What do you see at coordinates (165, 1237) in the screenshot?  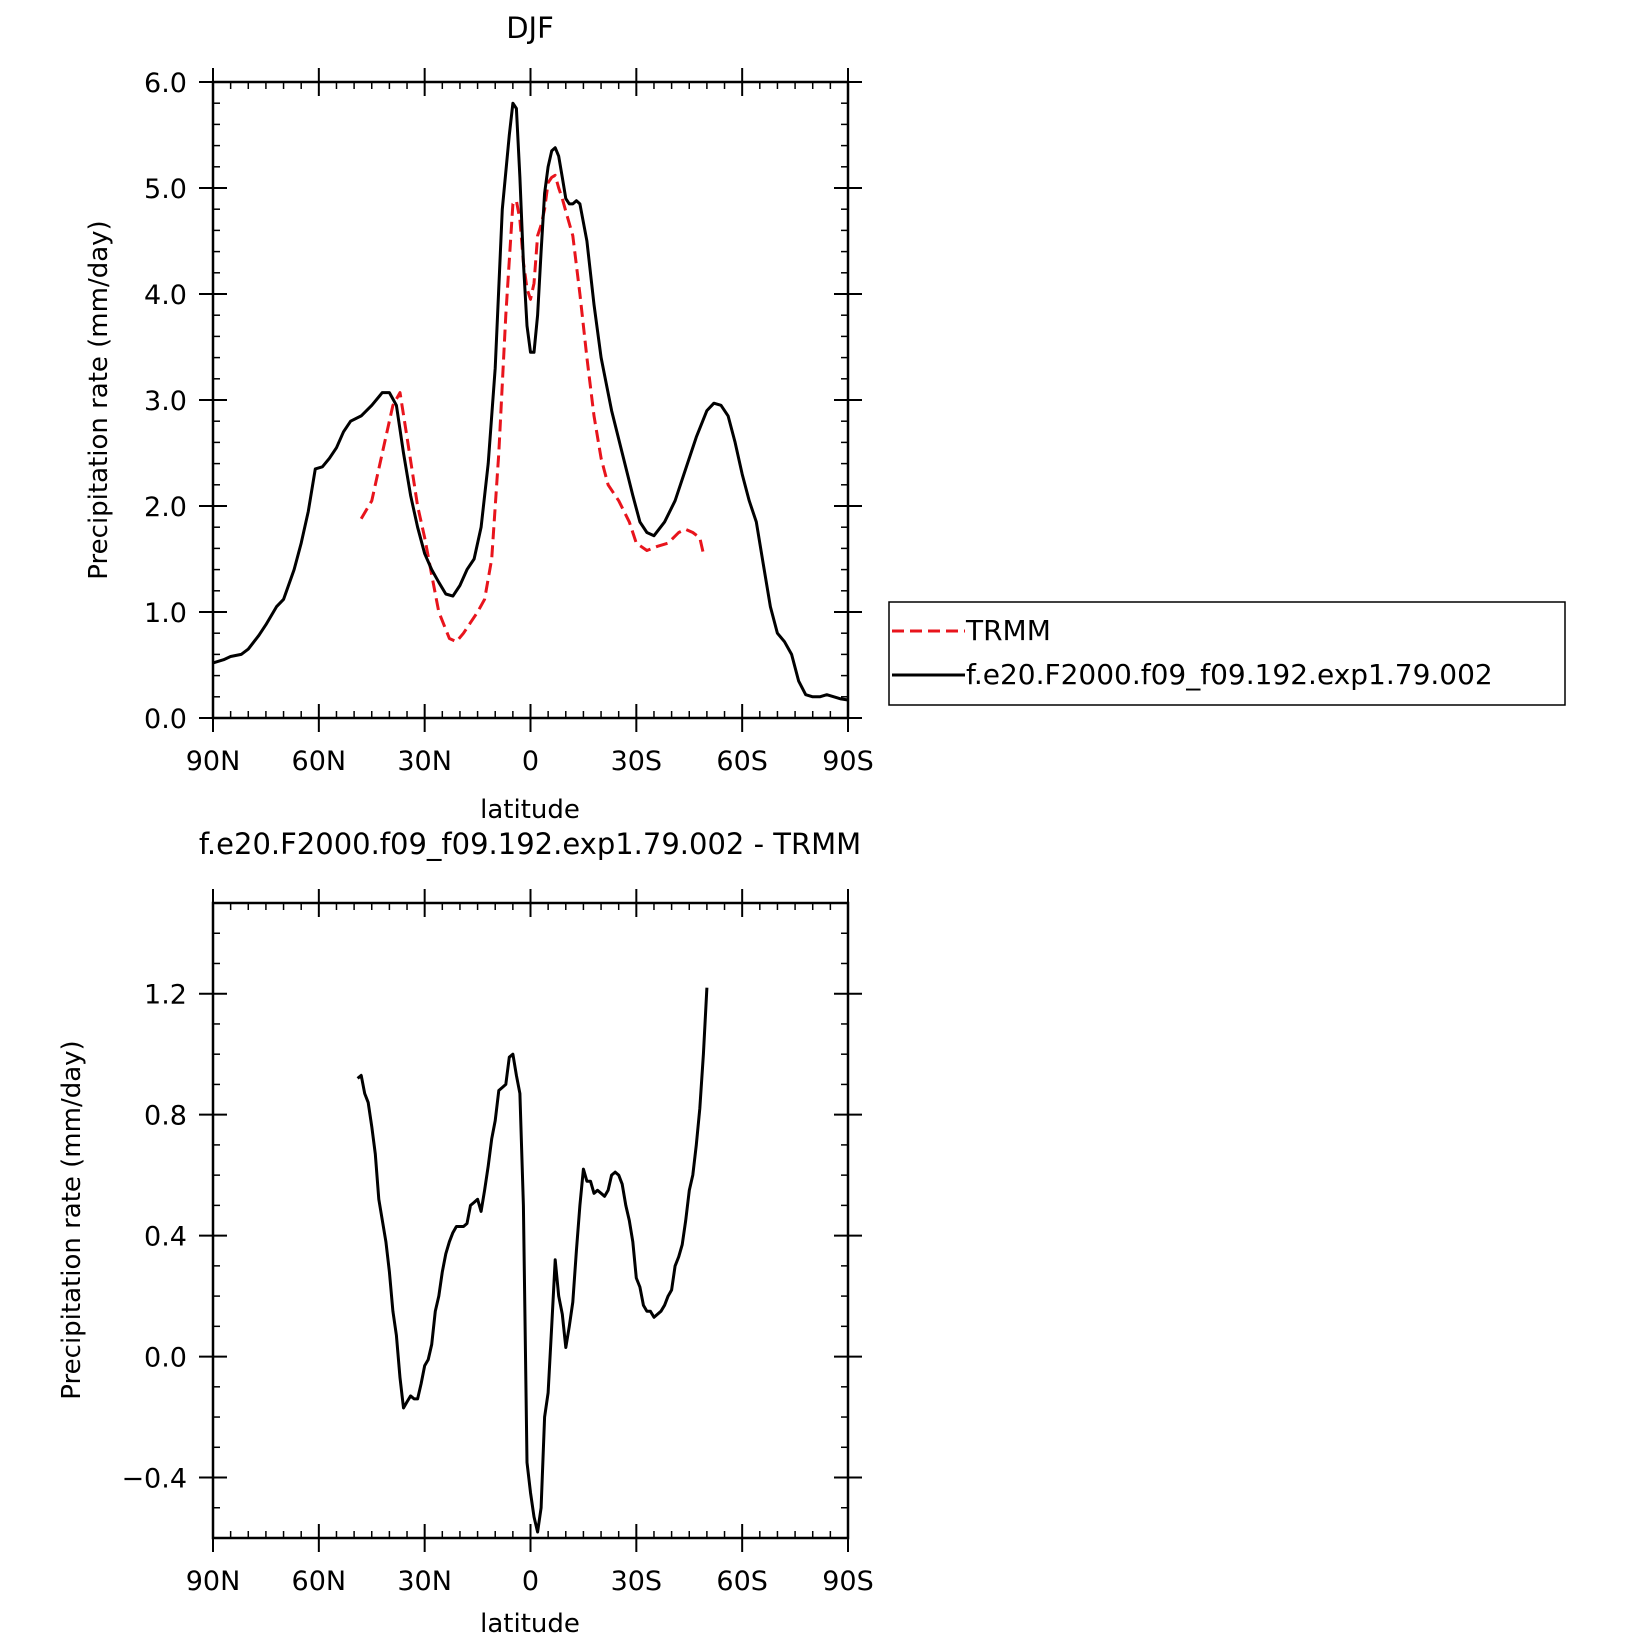 I see `y-tick-label: 0.4` at bounding box center [165, 1237].